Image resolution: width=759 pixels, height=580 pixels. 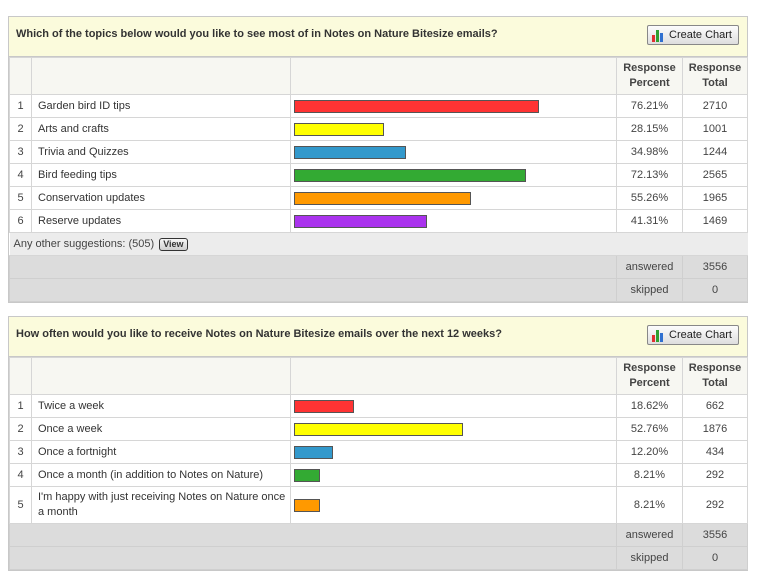 What do you see at coordinates (715, 198) in the screenshot?
I see `response-total: 1965` at bounding box center [715, 198].